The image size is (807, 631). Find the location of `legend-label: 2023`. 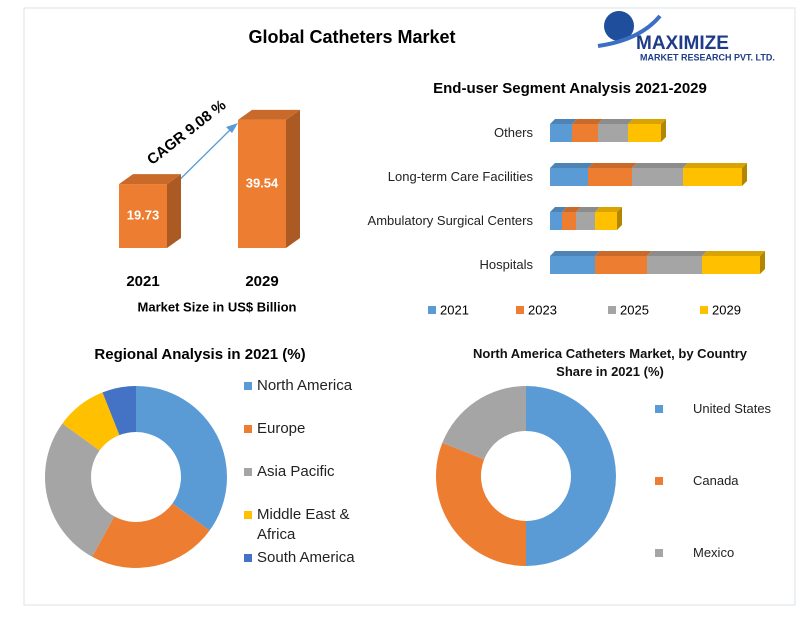

legend-label: 2023 is located at coordinates (542, 309).